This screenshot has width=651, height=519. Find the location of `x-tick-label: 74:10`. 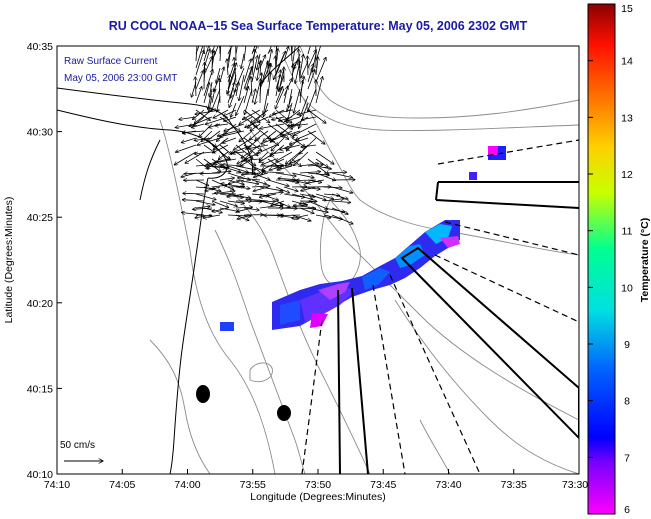

x-tick-label: 74:10 is located at coordinates (57, 485).